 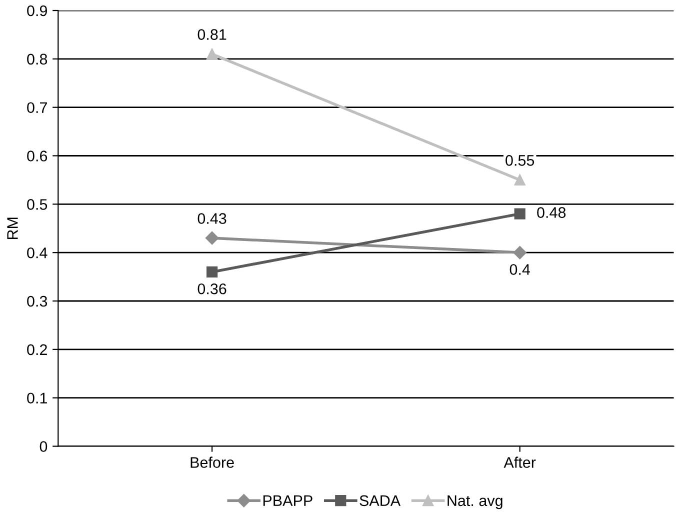 I want to click on x-tick-label: After, so click(x=520, y=462).